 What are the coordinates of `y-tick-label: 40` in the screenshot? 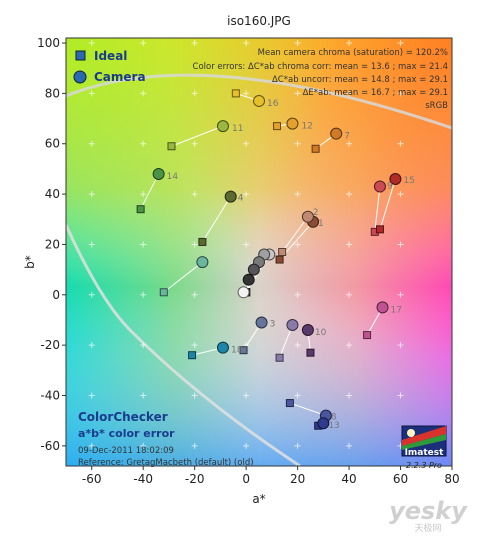 It's located at (52, 194).